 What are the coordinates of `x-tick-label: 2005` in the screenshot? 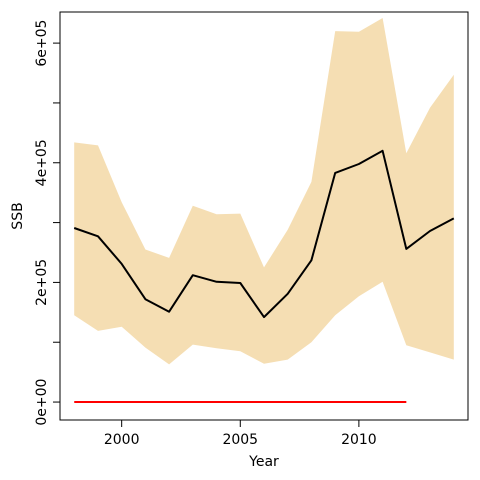 It's located at (240, 440).